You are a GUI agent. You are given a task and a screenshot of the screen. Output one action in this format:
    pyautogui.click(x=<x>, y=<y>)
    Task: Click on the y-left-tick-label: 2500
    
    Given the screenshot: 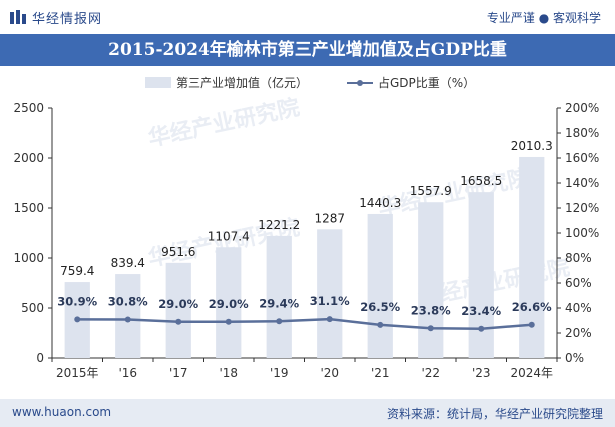 What is the action you would take?
    pyautogui.click(x=28, y=108)
    